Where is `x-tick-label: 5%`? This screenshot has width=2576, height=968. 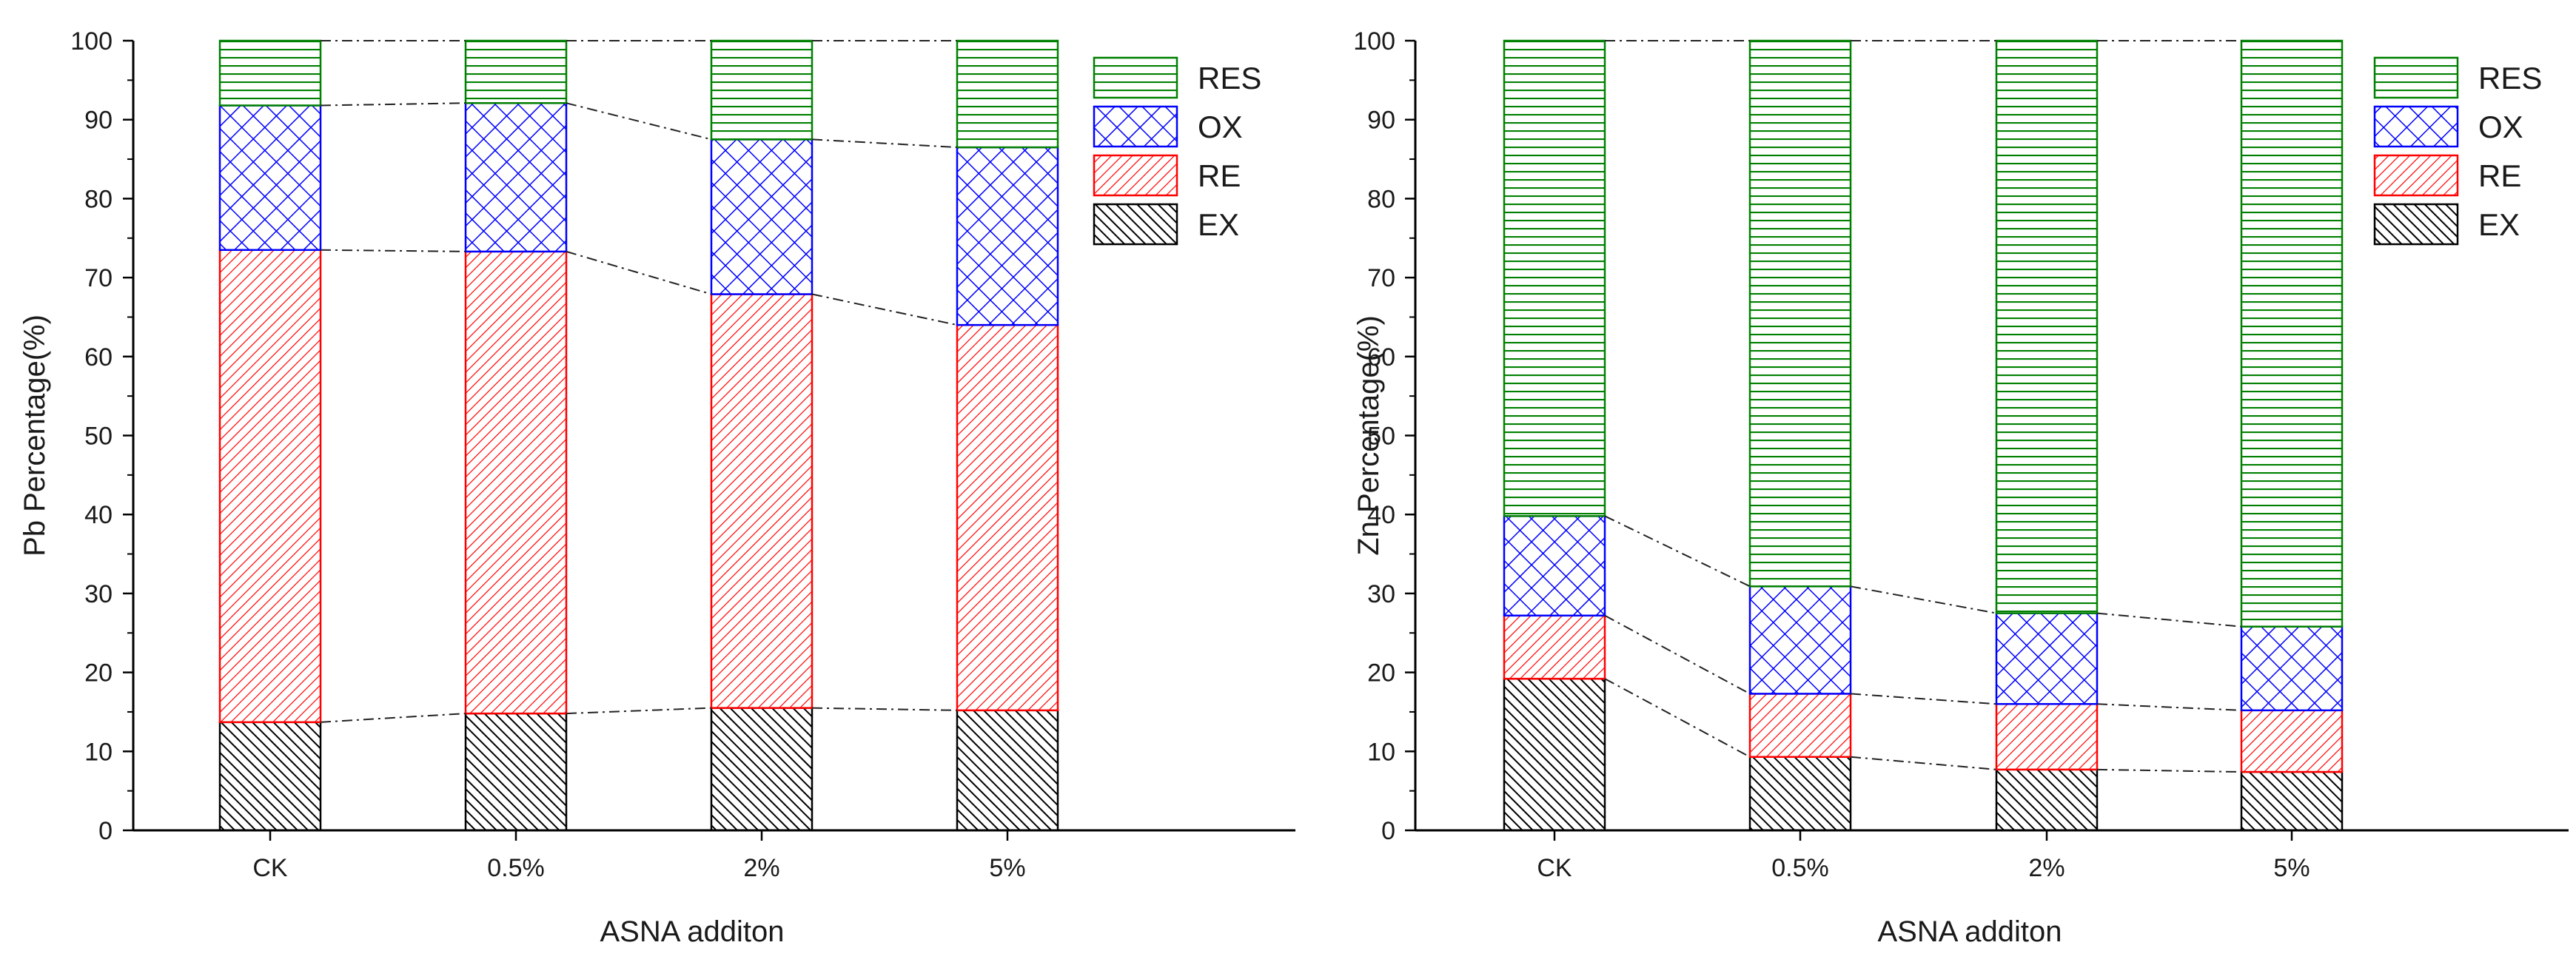
x-tick-label: 5% is located at coordinates (1007, 868).